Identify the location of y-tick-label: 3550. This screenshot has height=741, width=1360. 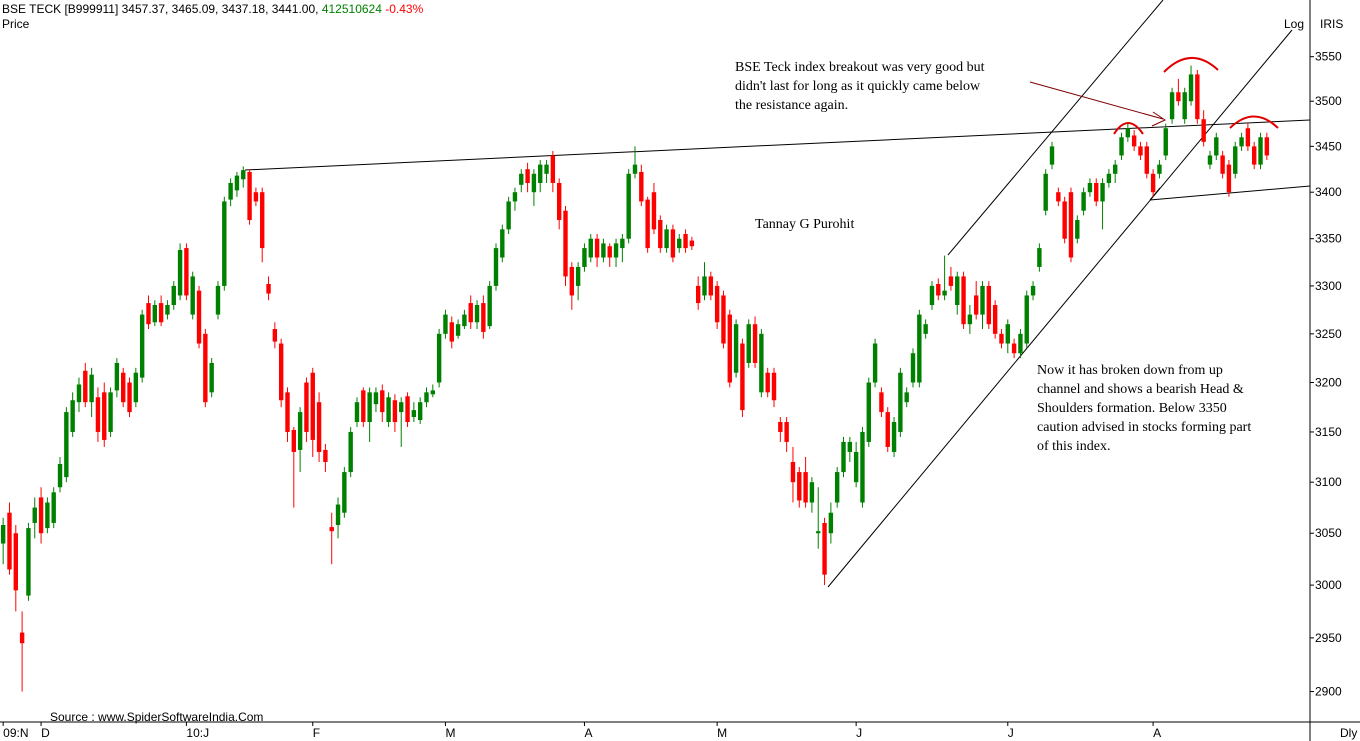
(1328, 57).